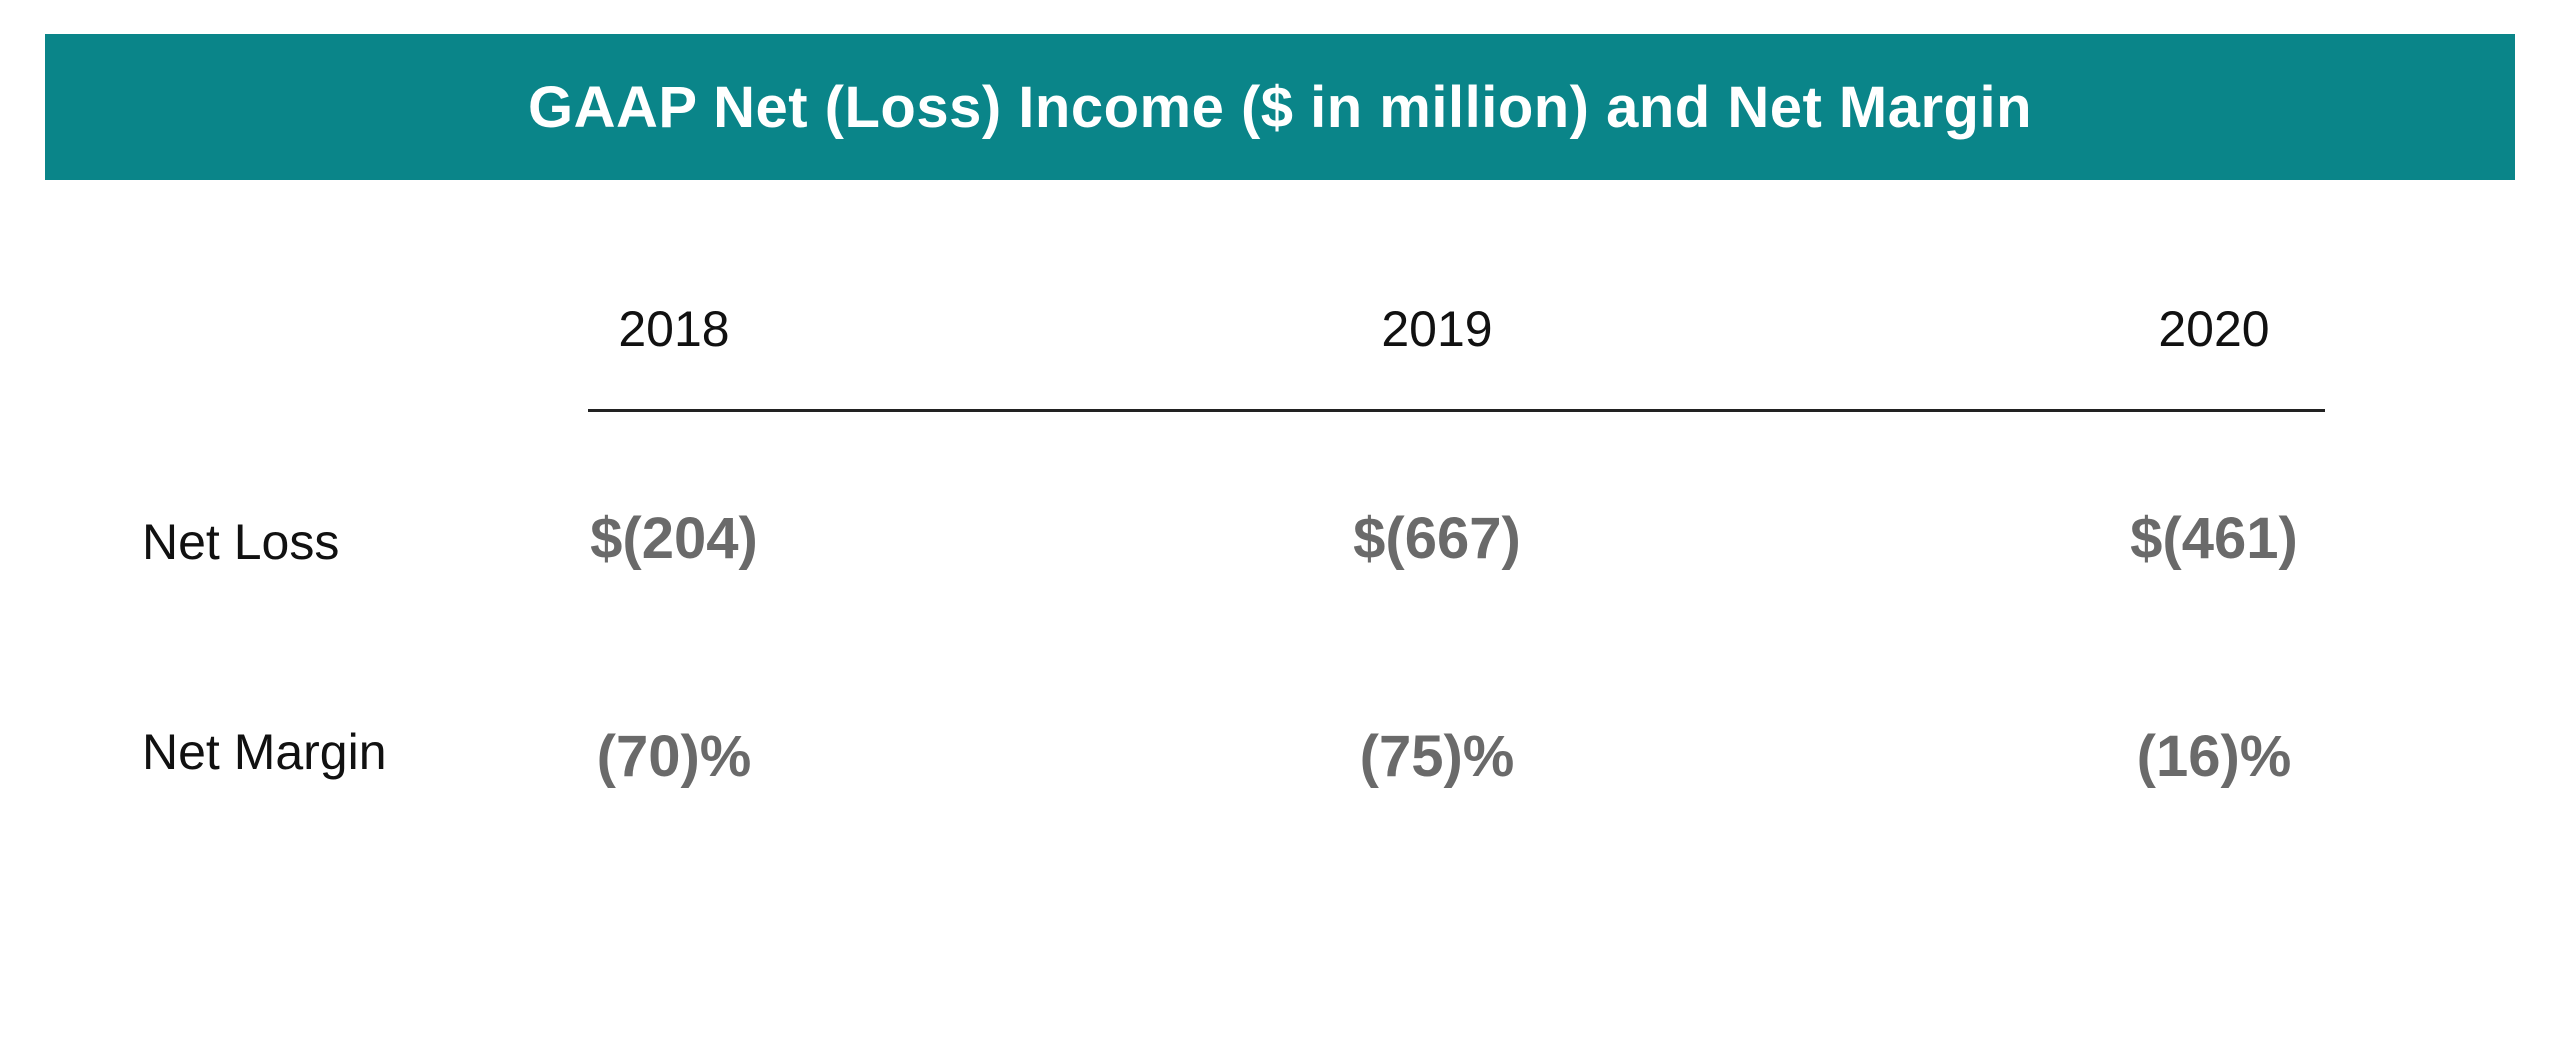  What do you see at coordinates (2214, 756) in the screenshot?
I see `net-margin-2020-value: (16)%` at bounding box center [2214, 756].